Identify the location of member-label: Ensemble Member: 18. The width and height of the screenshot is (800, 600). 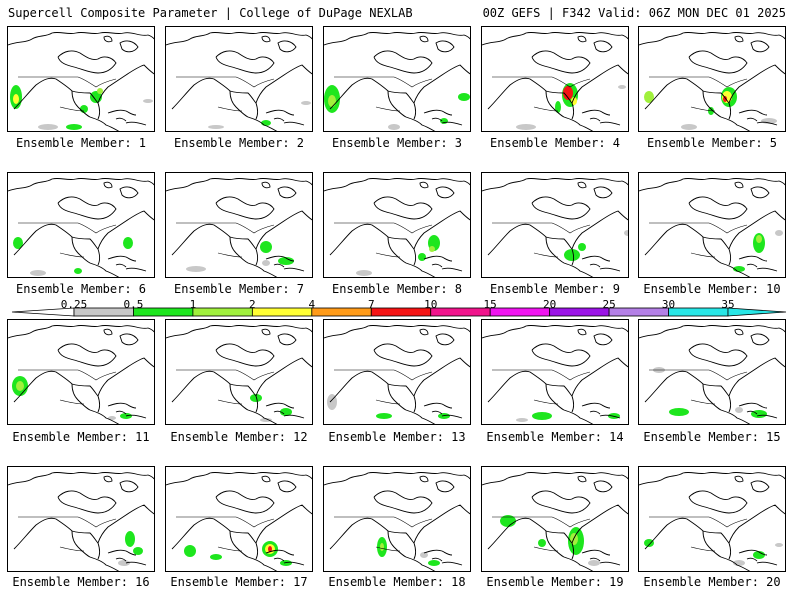
(397, 582).